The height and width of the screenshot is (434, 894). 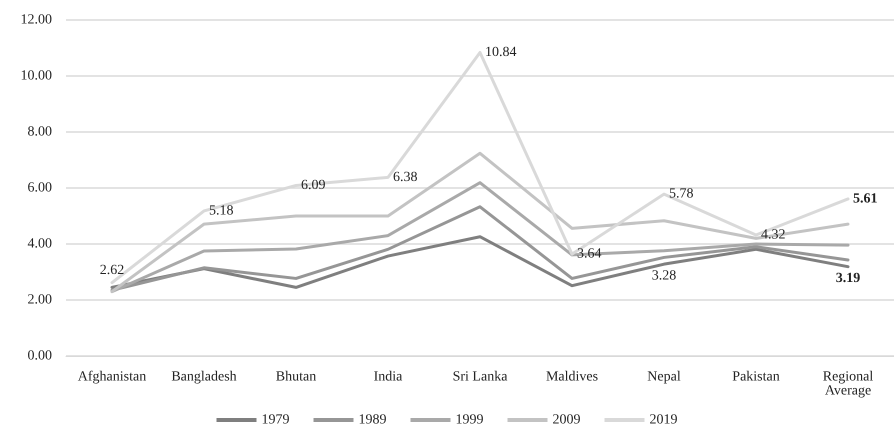 I want to click on x-tick-label: Bhutan, so click(x=296, y=377).